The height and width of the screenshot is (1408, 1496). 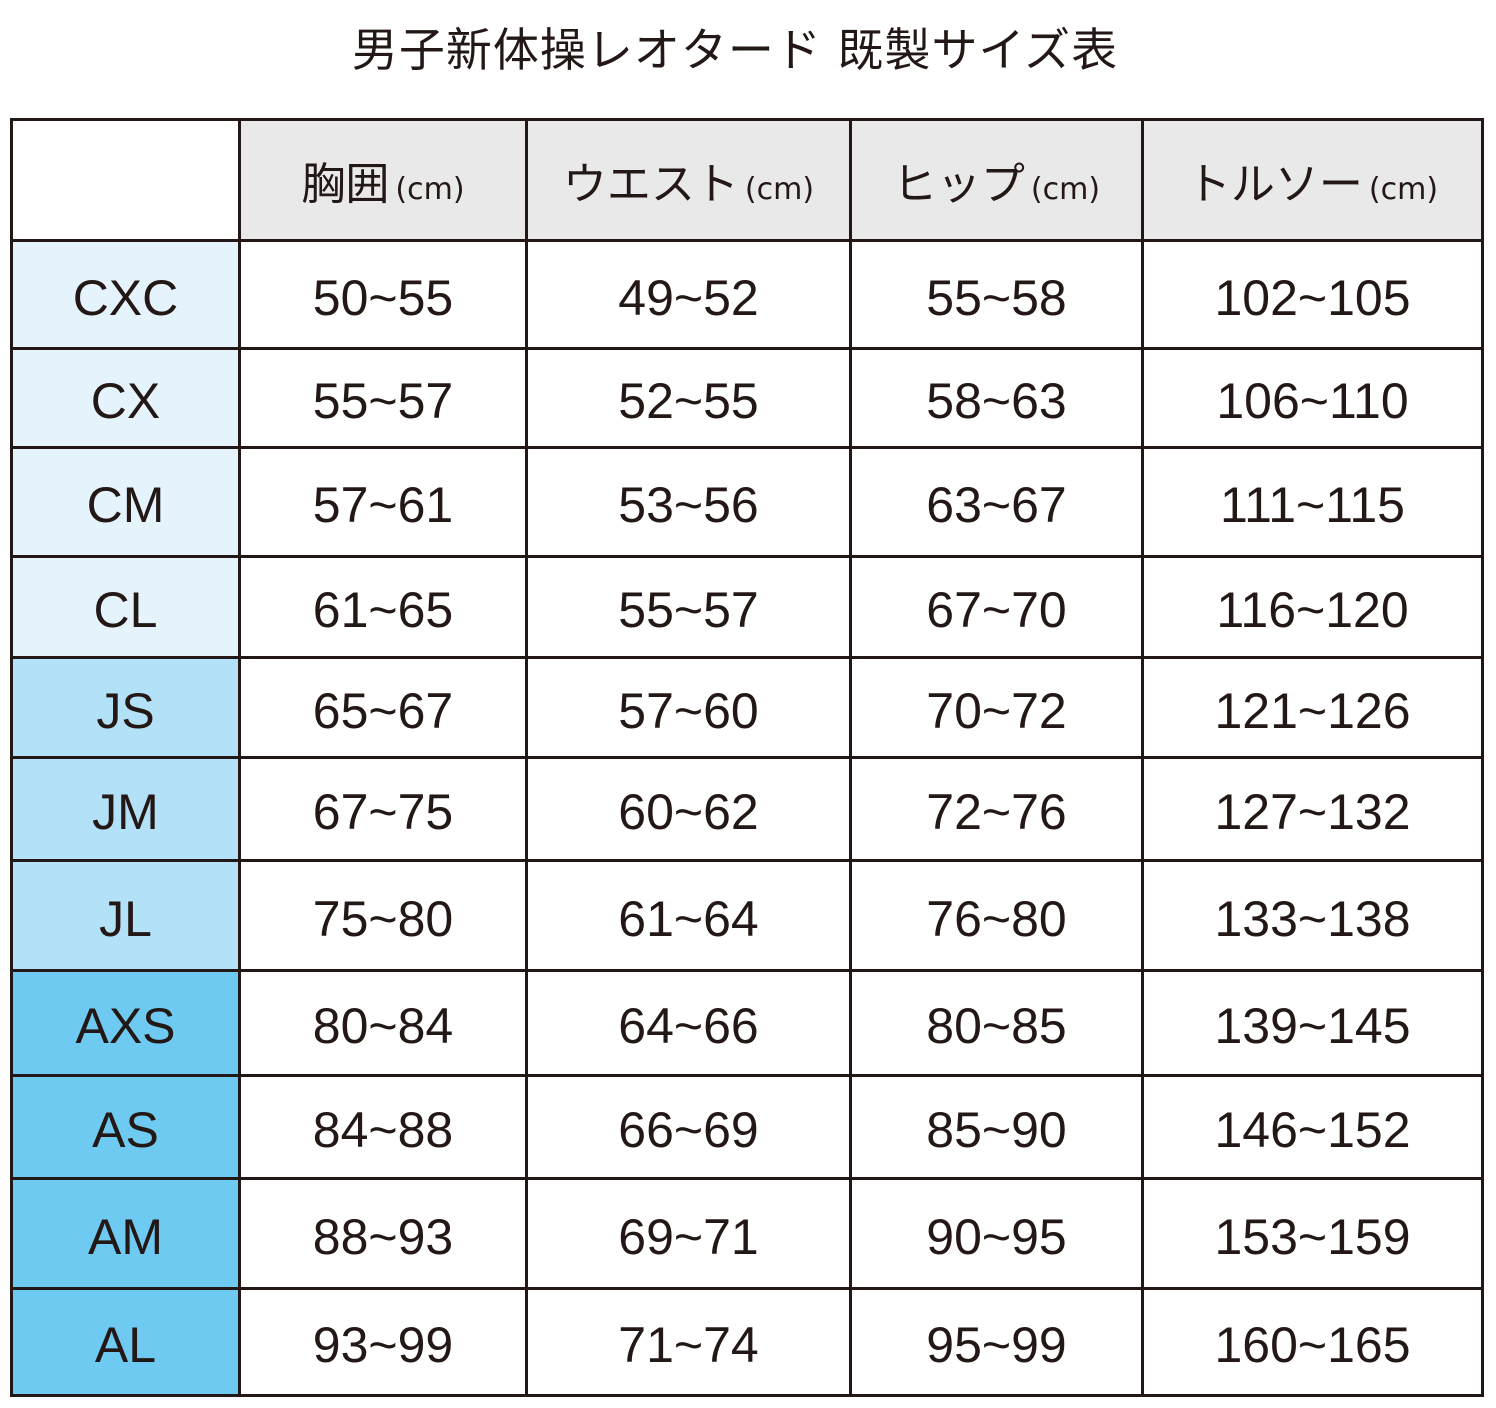 I want to click on column-header: ウエスト (cm), so click(x=688, y=180).